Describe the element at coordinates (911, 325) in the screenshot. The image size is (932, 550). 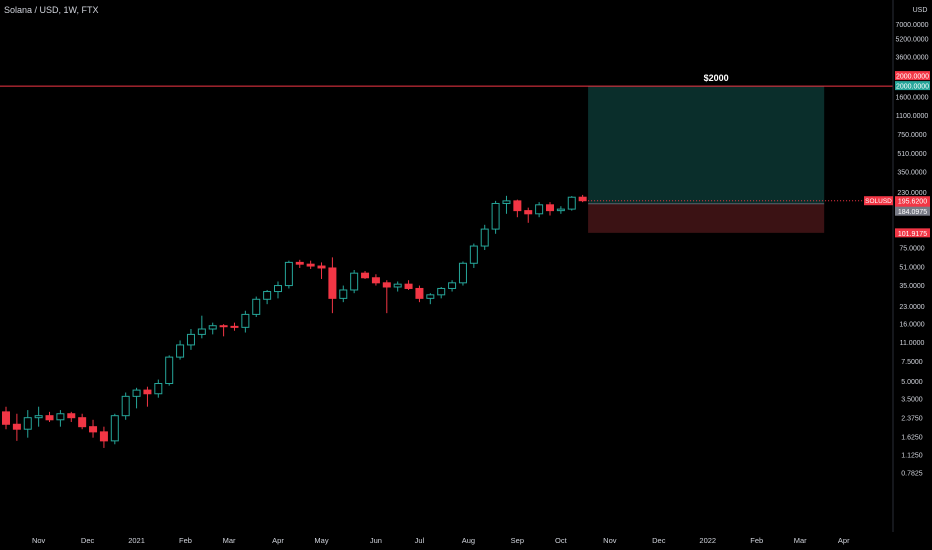
I see `price-tick-label: 16.0000` at that location.